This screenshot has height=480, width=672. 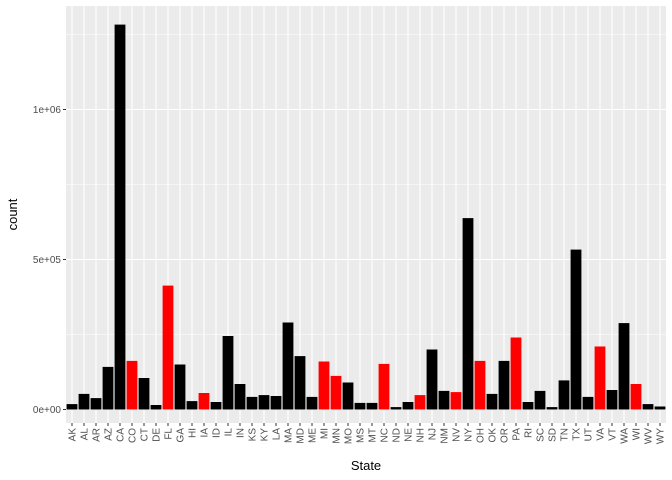 I want to click on bar-ok, so click(x=492, y=401).